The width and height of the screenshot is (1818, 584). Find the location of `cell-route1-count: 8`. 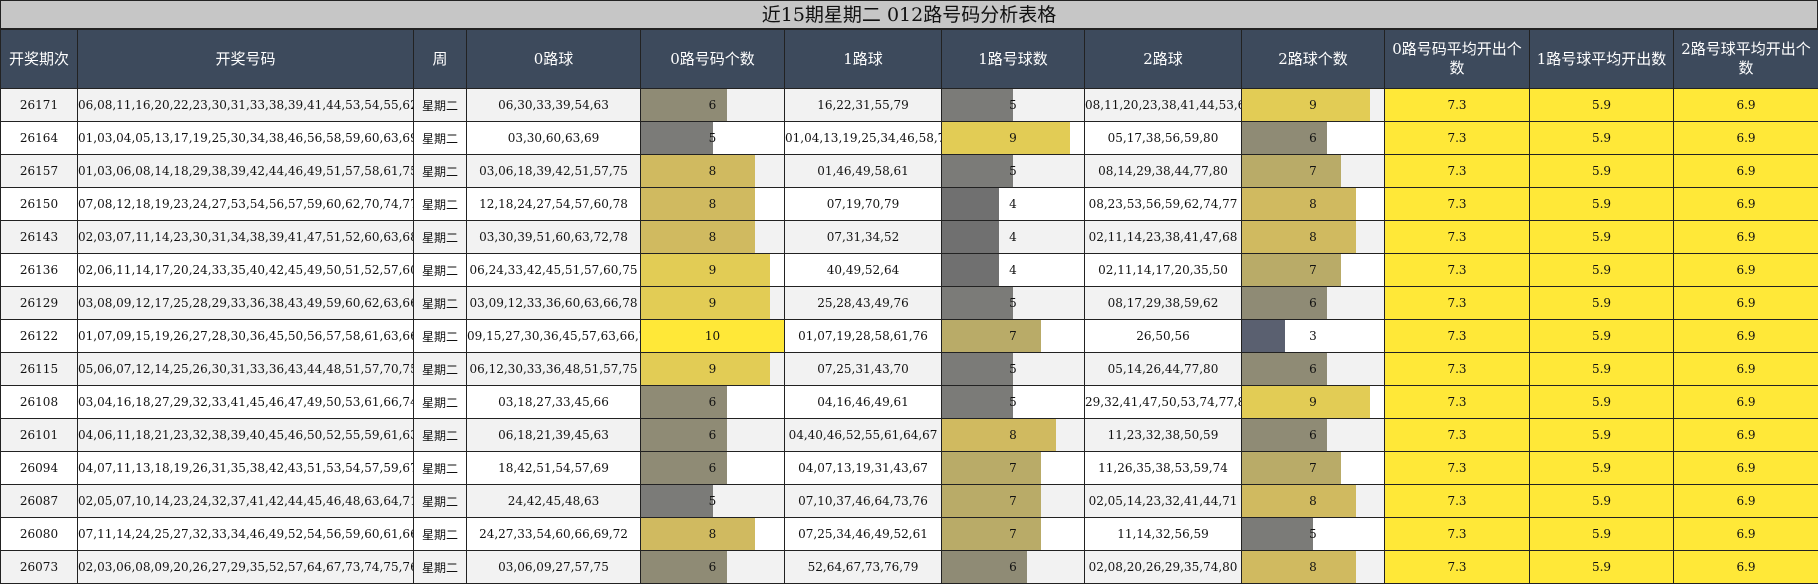

cell-route1-count: 8 is located at coordinates (1013, 435).